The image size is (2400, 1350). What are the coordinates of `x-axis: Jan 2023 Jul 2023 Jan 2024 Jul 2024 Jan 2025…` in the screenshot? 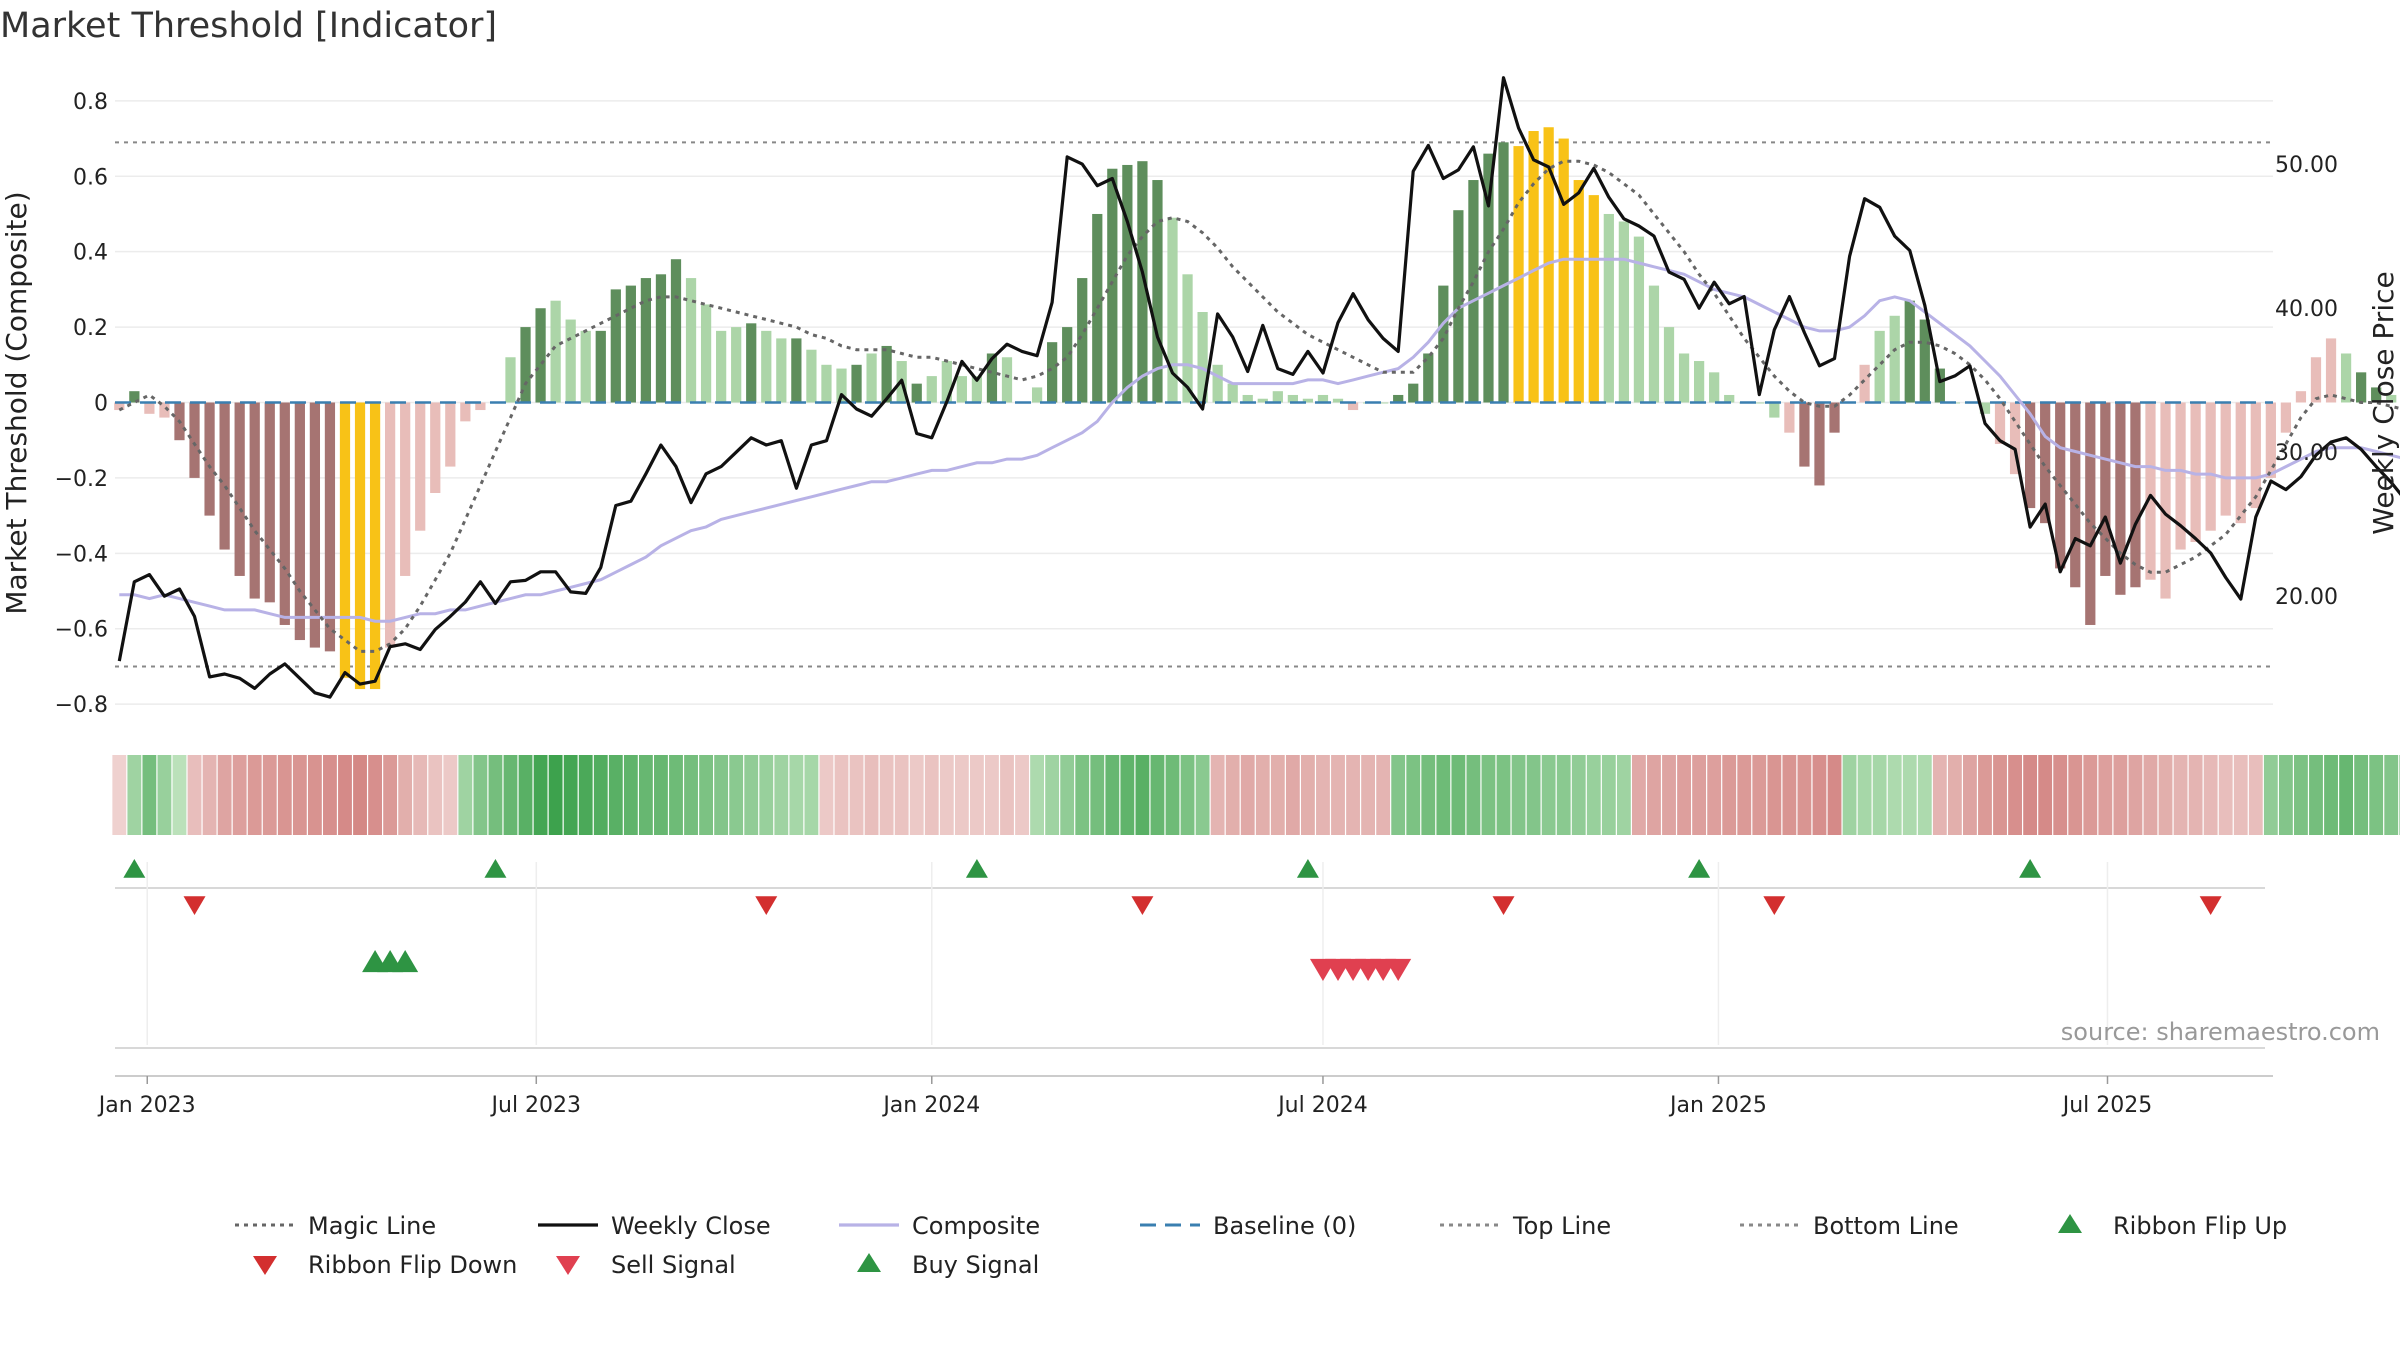 It's located at (1185, 1096).